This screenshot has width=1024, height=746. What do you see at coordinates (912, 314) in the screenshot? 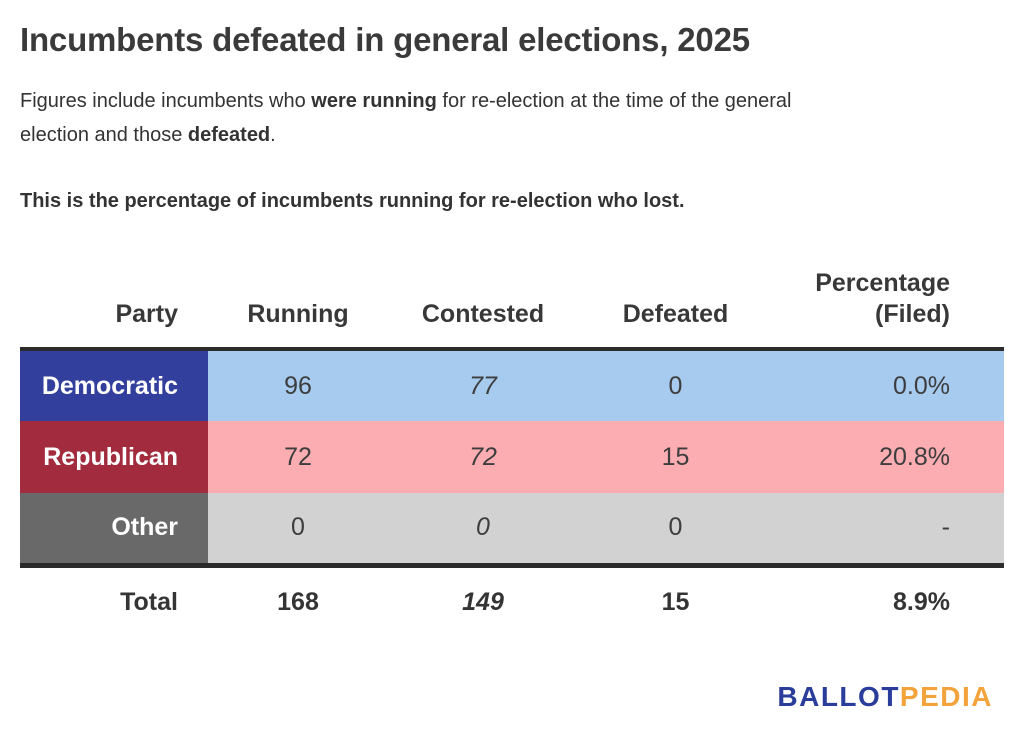
I see `column-header-percentage-line2: (Filed)` at bounding box center [912, 314].